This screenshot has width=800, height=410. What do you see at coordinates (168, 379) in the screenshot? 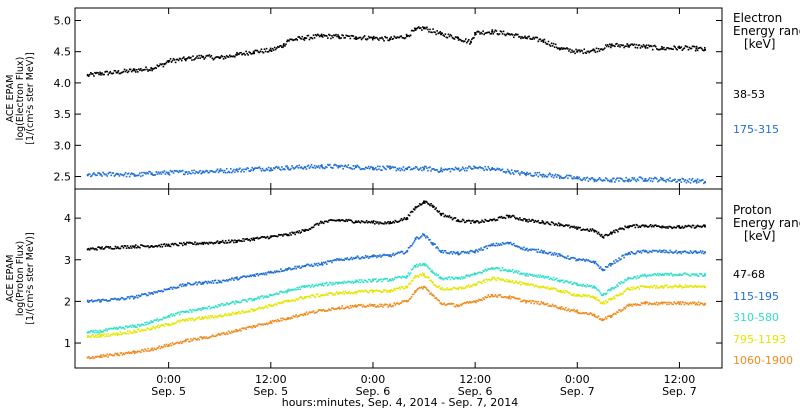
I see `x-tick-label-time: 0:00` at bounding box center [168, 379].